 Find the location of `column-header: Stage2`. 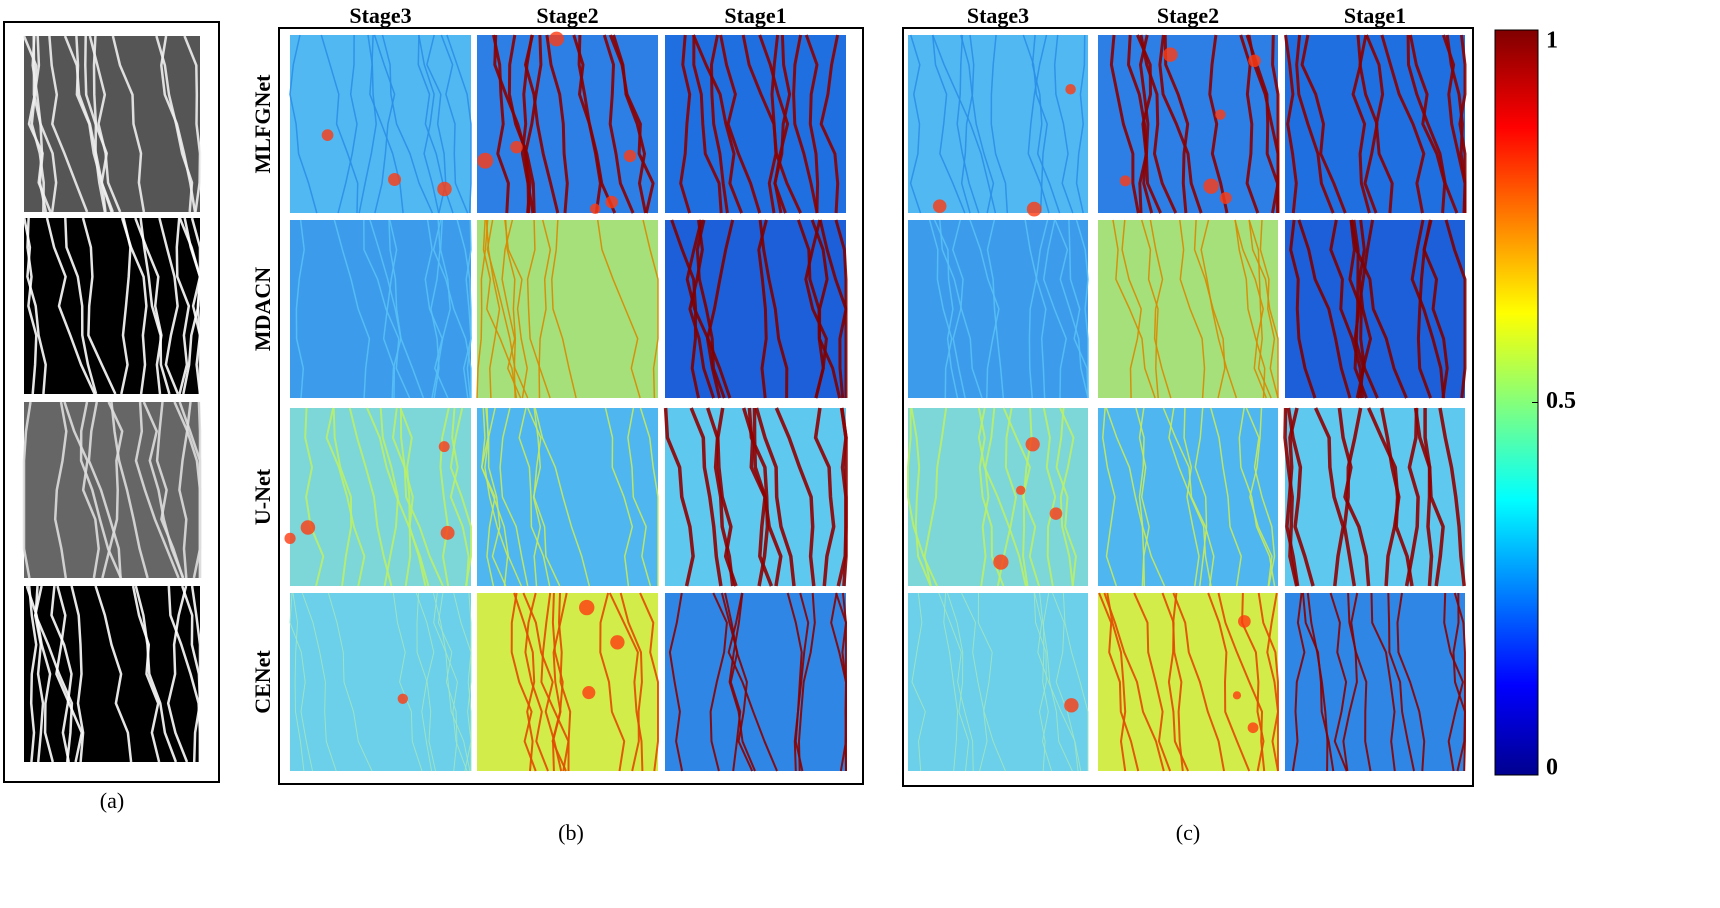

column-header: Stage2 is located at coordinates (567, 15).